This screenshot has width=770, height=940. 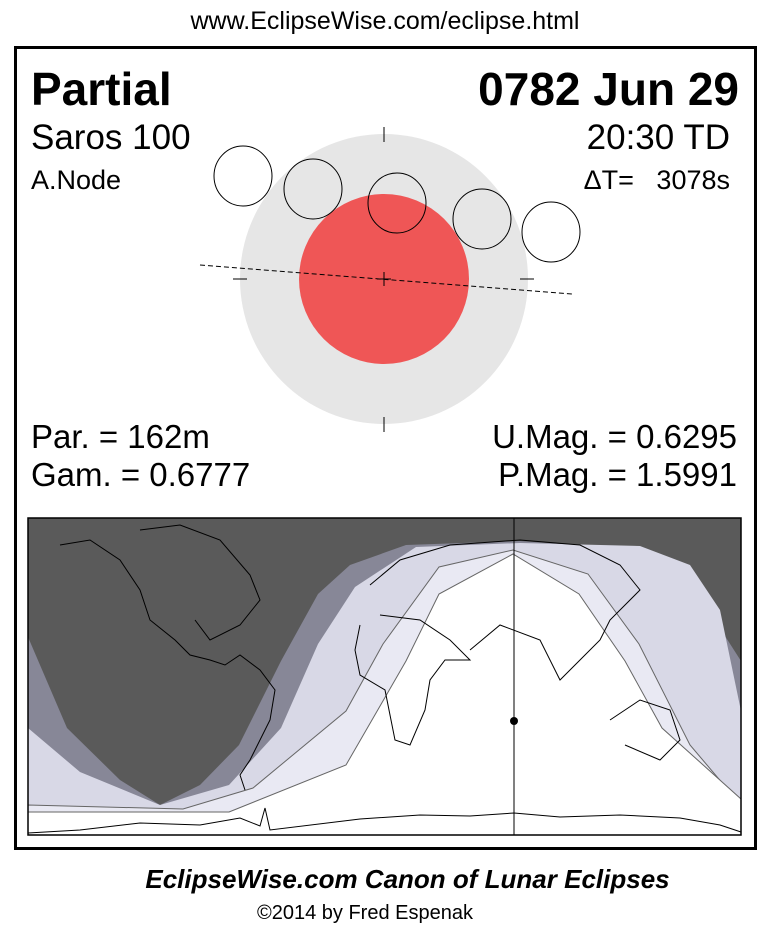 I want to click on moon-u1, so click(x=313, y=189).